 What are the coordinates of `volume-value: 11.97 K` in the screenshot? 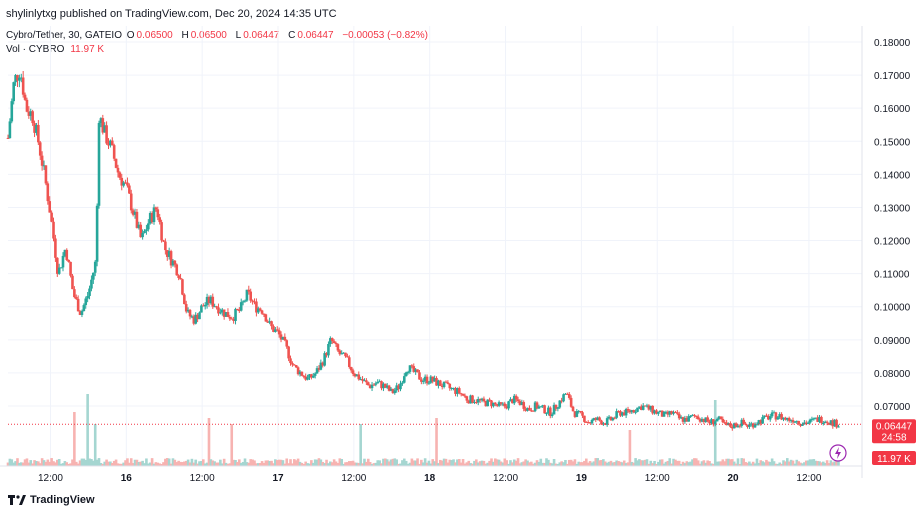 It's located at (87, 49).